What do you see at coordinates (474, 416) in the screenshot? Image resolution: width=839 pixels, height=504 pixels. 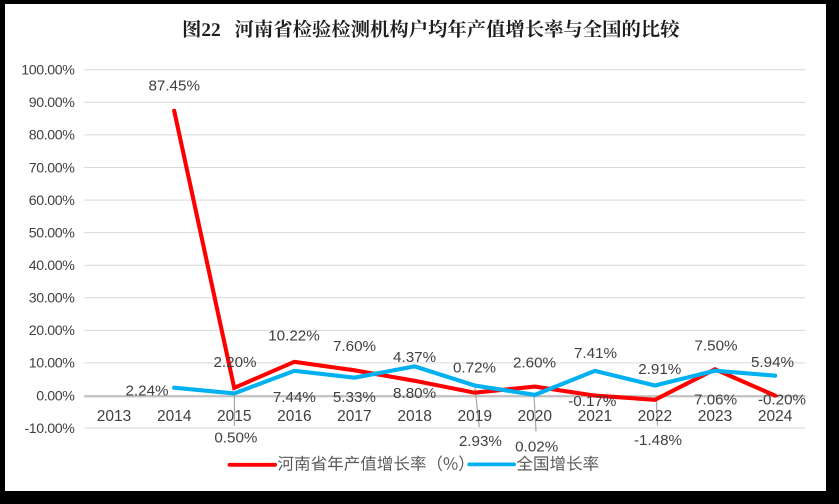 I see `svg-text: 2019` at bounding box center [474, 416].